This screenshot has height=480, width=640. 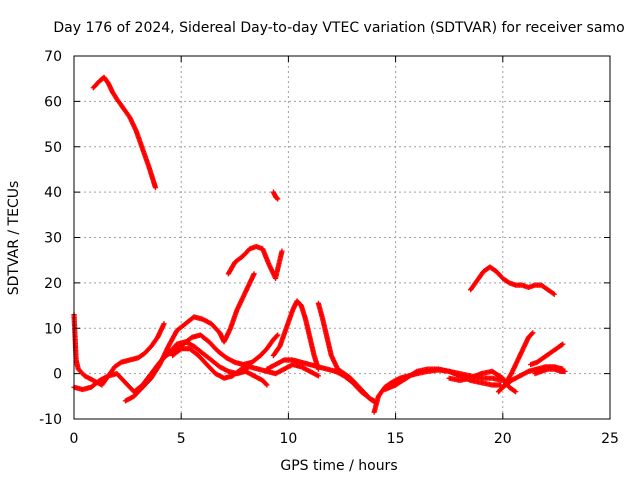 I want to click on y-tick-label: 30, so click(x=53, y=239).